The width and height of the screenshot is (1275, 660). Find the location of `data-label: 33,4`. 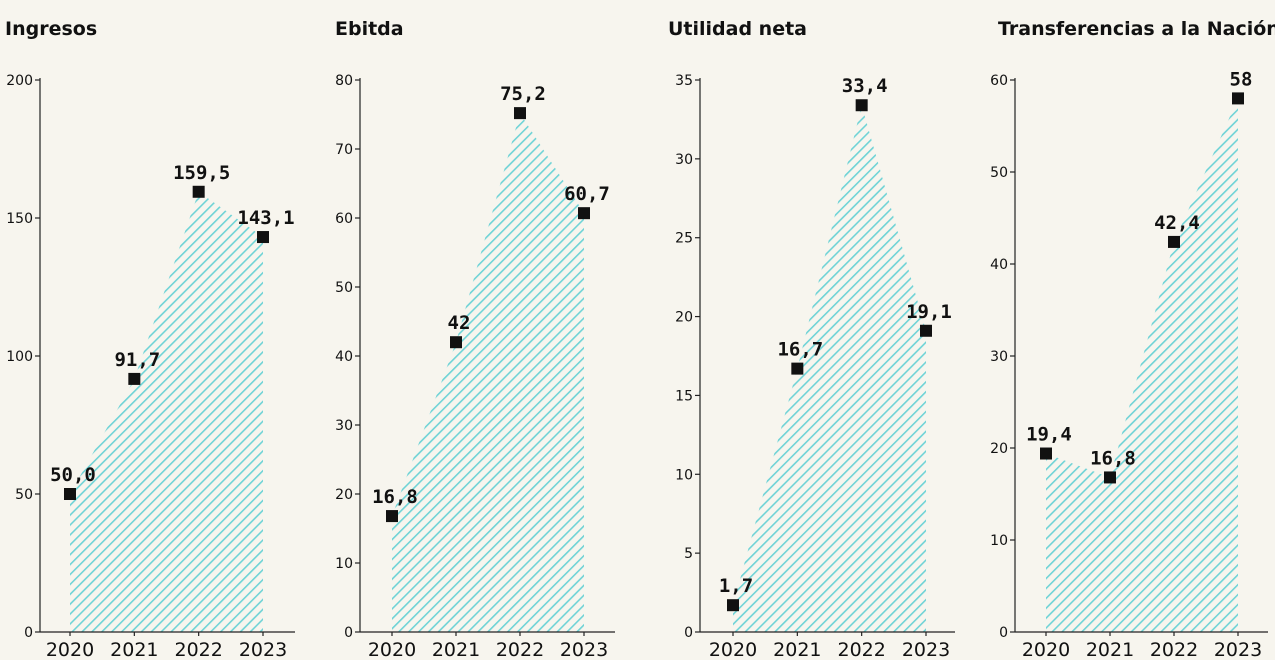

data-label: 33,4 is located at coordinates (865, 86).